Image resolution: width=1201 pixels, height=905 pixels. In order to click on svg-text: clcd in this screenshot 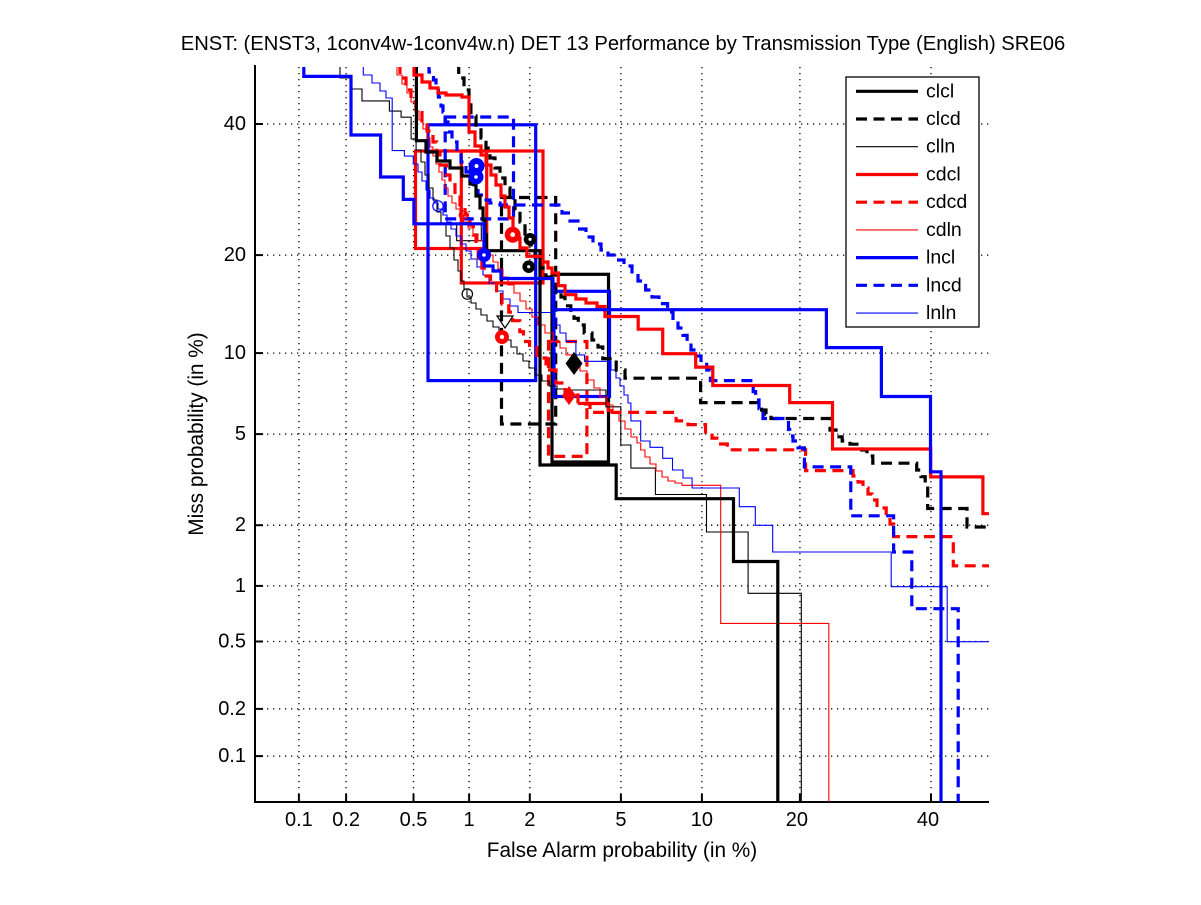, I will do `click(943, 119)`.